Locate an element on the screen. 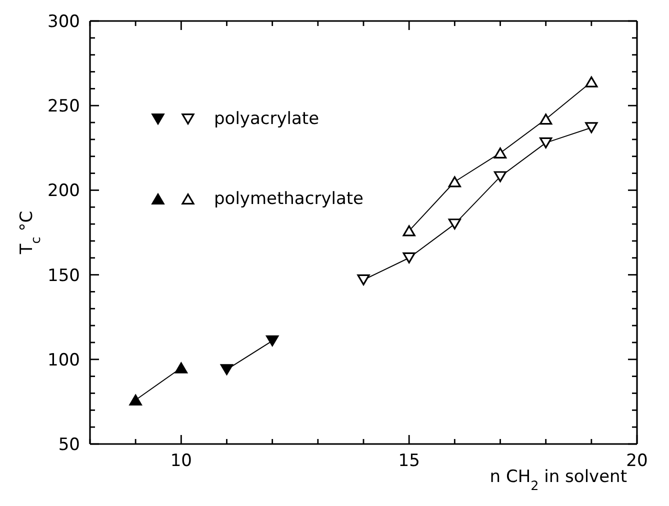 Image resolution: width=669 pixels, height=506 pixels. y-tick-label: 200 is located at coordinates (64, 191).